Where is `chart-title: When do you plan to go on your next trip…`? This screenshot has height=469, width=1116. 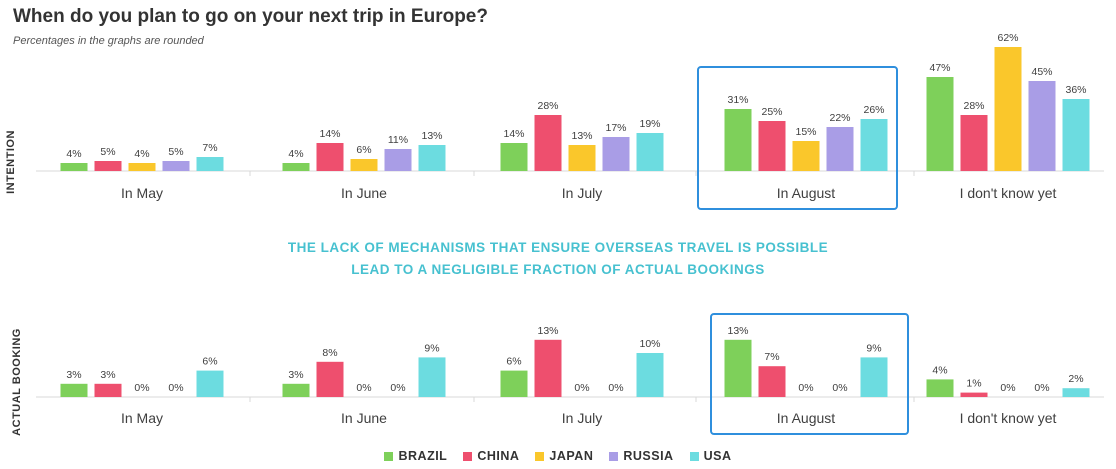 chart-title: When do you plan to go on your next trip… is located at coordinates (250, 16).